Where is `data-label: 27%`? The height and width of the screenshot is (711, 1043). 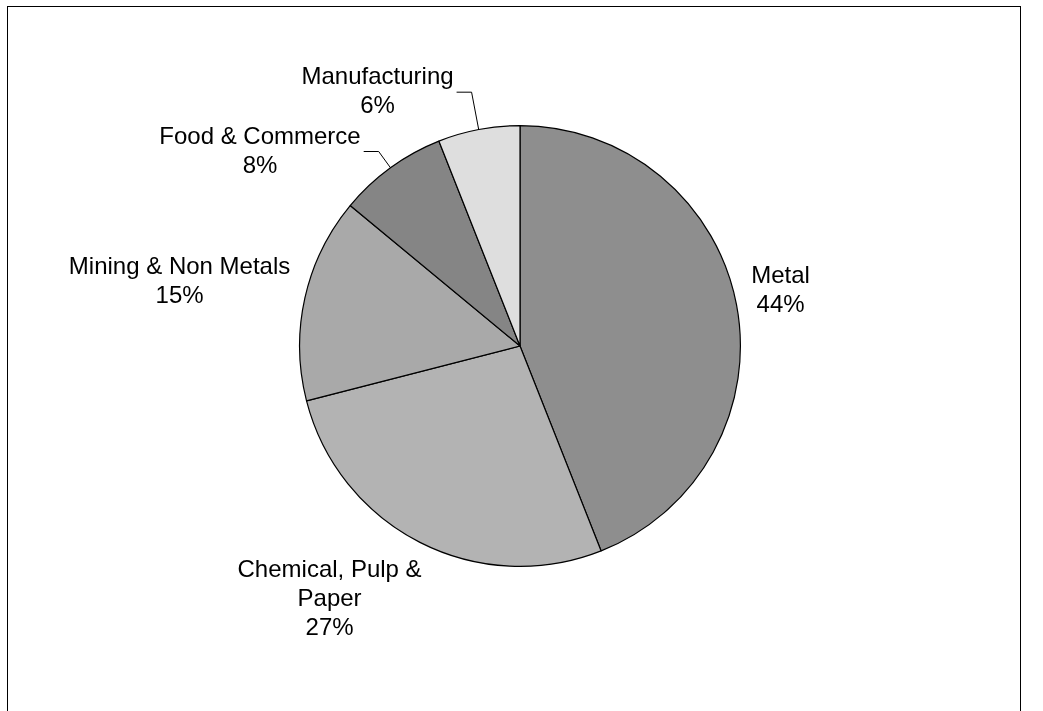 data-label: 27% is located at coordinates (329, 626).